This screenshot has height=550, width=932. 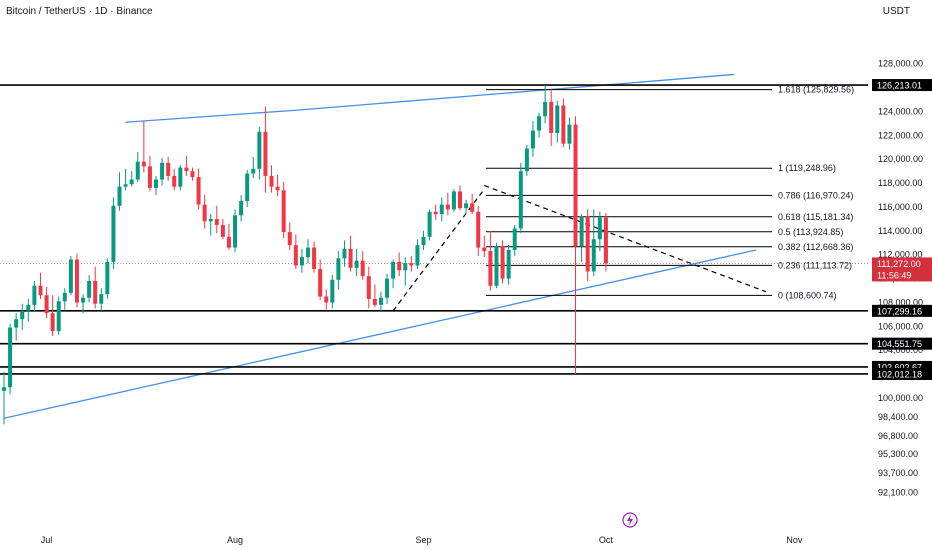 I want to click on lightning-icon, so click(x=630, y=520).